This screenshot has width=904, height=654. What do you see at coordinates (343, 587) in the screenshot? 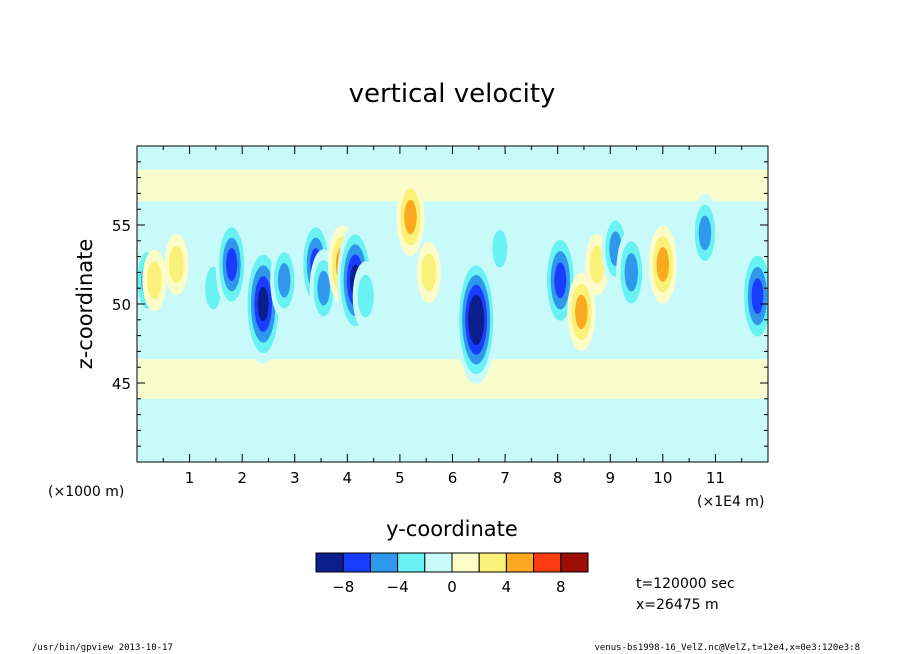
I see `colorbar-tick-label: −8` at bounding box center [343, 587].